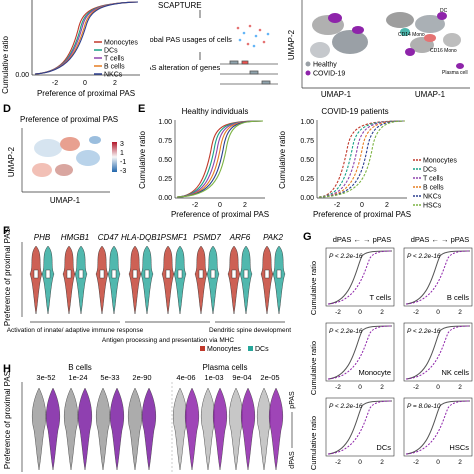  I want to click on cluster-label: CD14 Mono, so click(411, 35).